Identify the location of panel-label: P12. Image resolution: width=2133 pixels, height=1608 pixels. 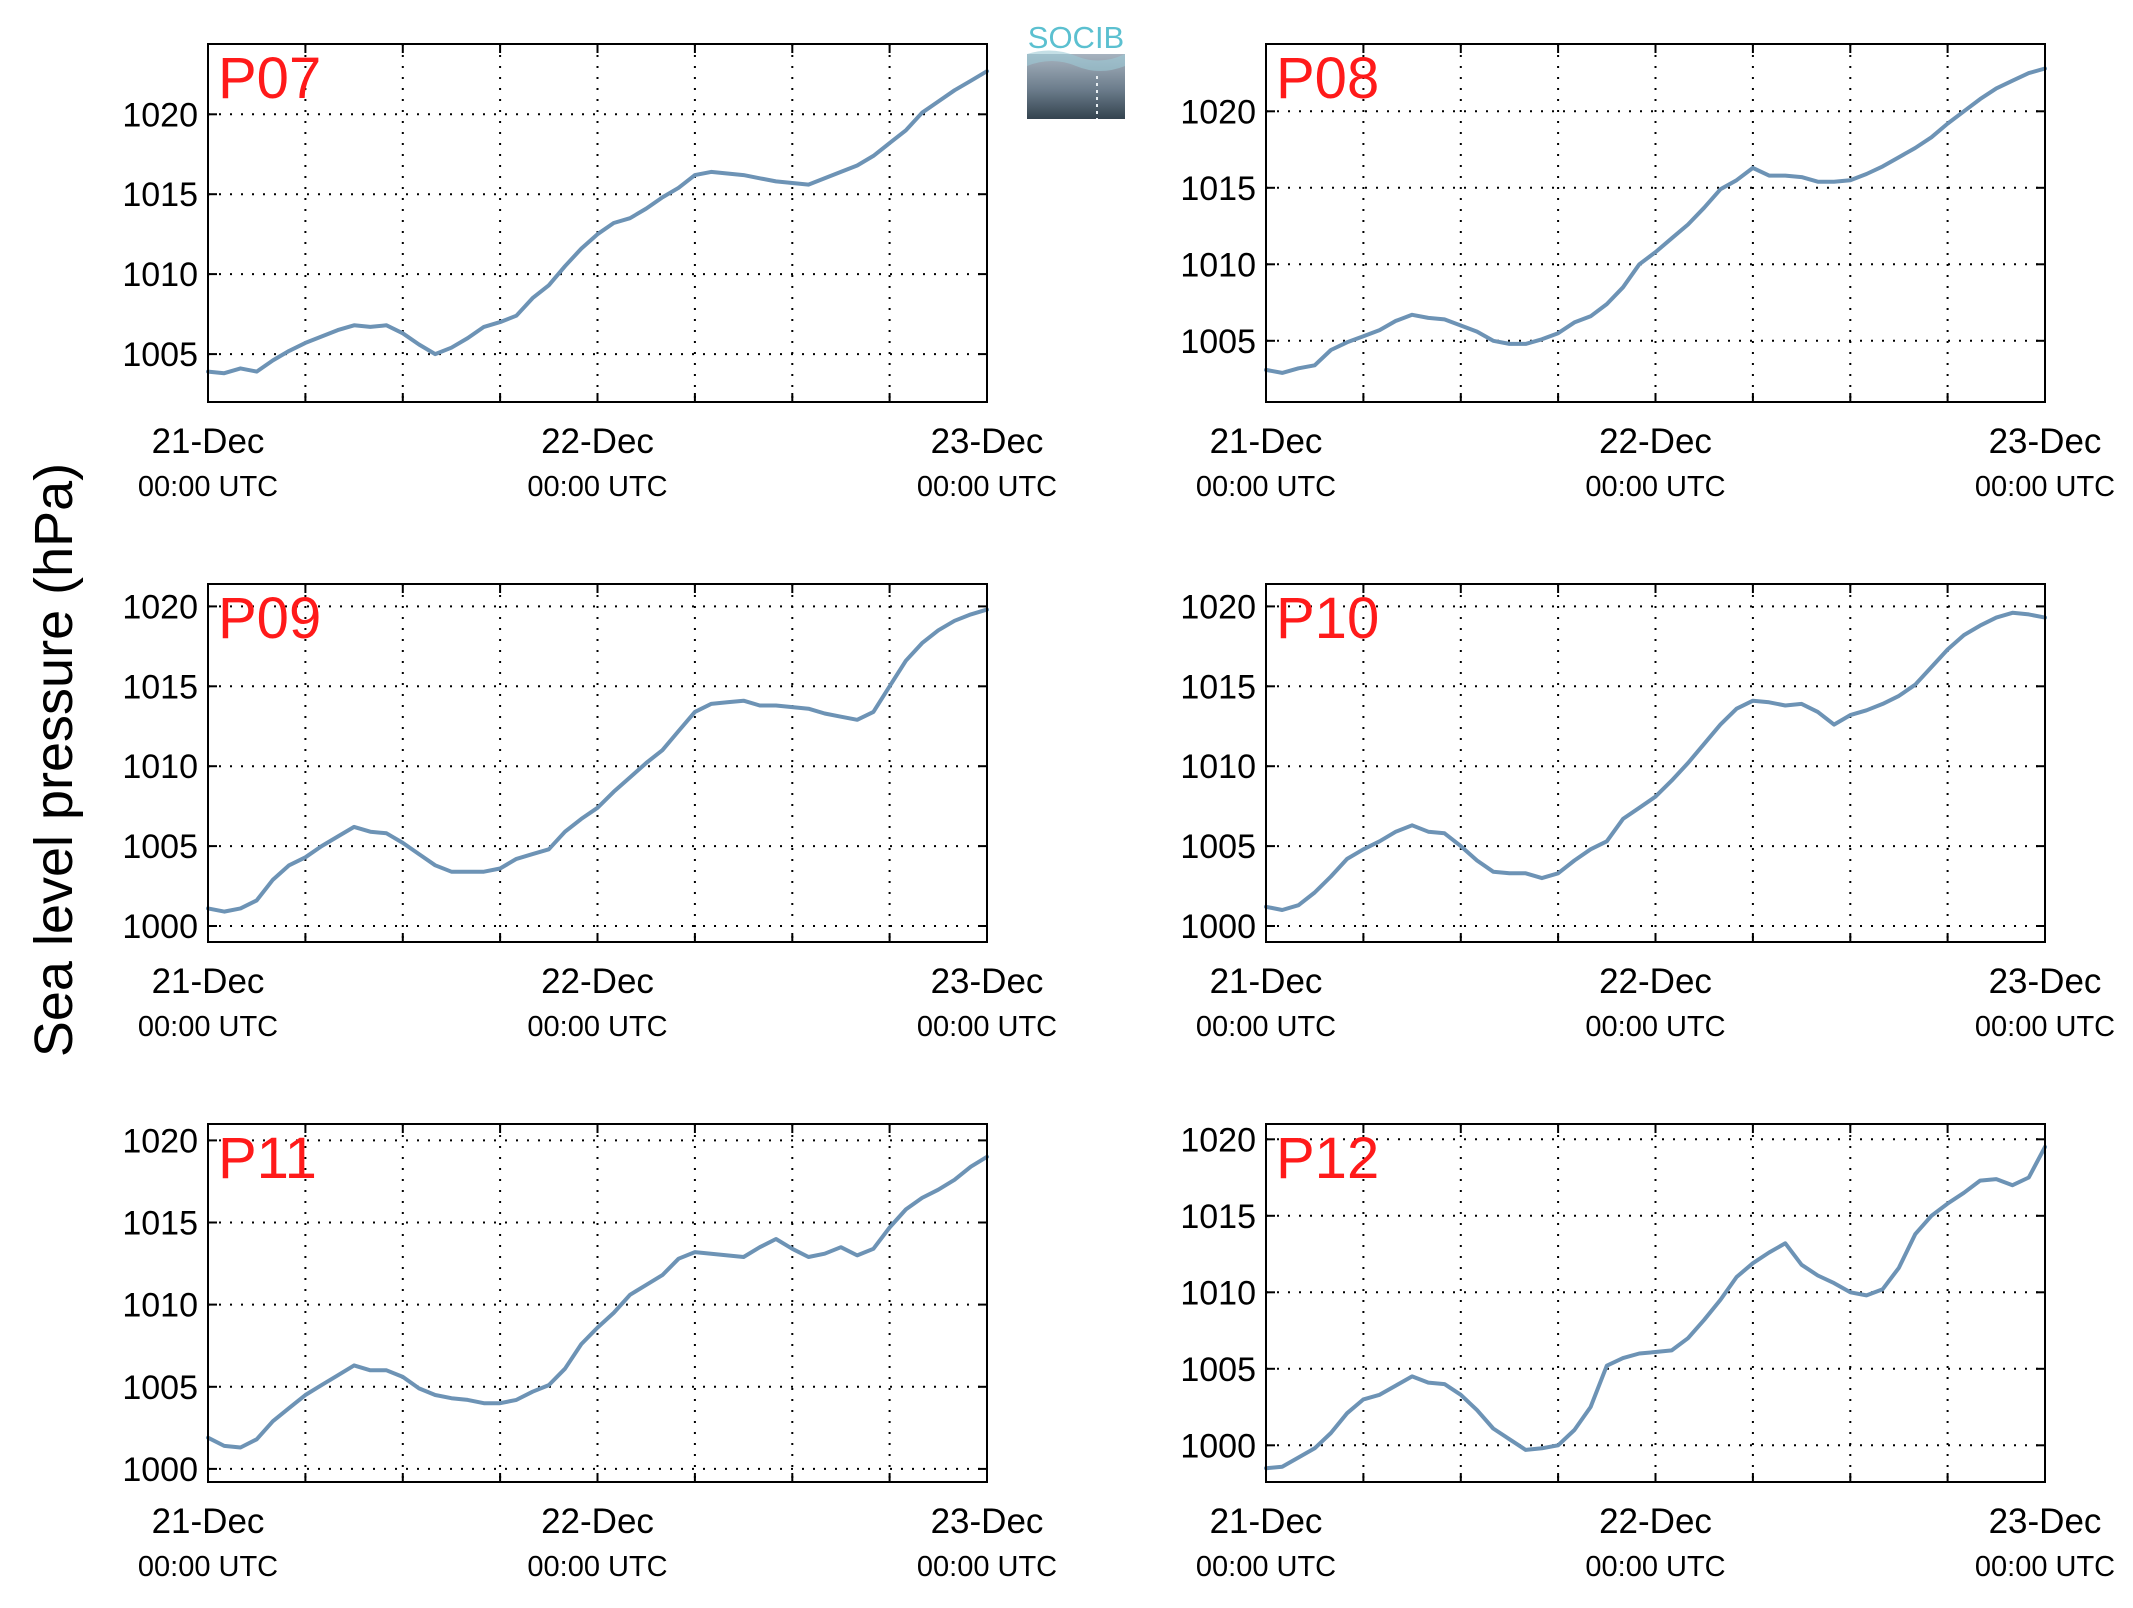
(1327, 1158).